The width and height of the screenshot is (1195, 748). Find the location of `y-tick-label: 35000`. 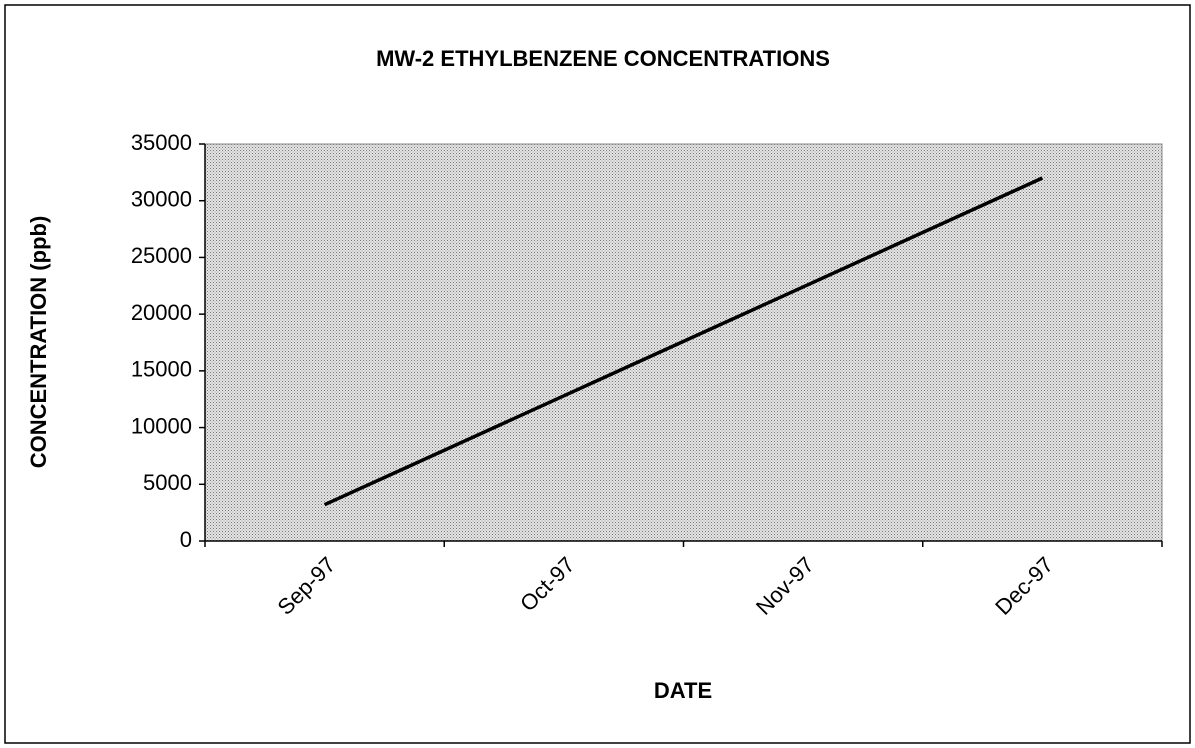

y-tick-label: 35000 is located at coordinates (161, 142).